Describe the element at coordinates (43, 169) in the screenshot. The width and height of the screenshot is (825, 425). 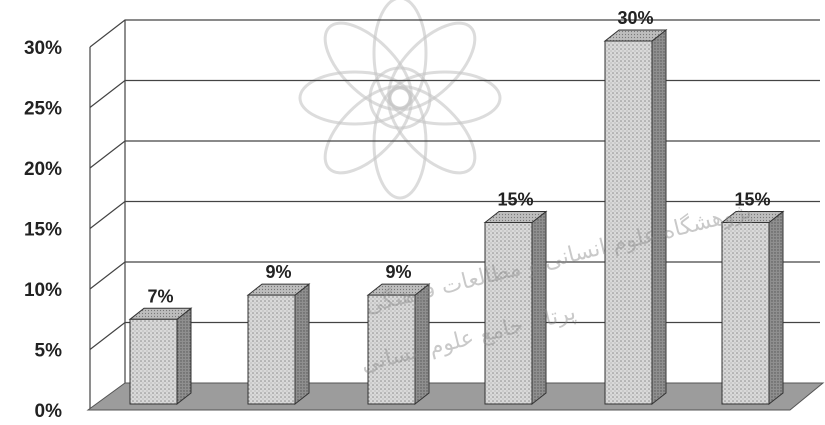
I see `y-tick-label: 20%` at that location.